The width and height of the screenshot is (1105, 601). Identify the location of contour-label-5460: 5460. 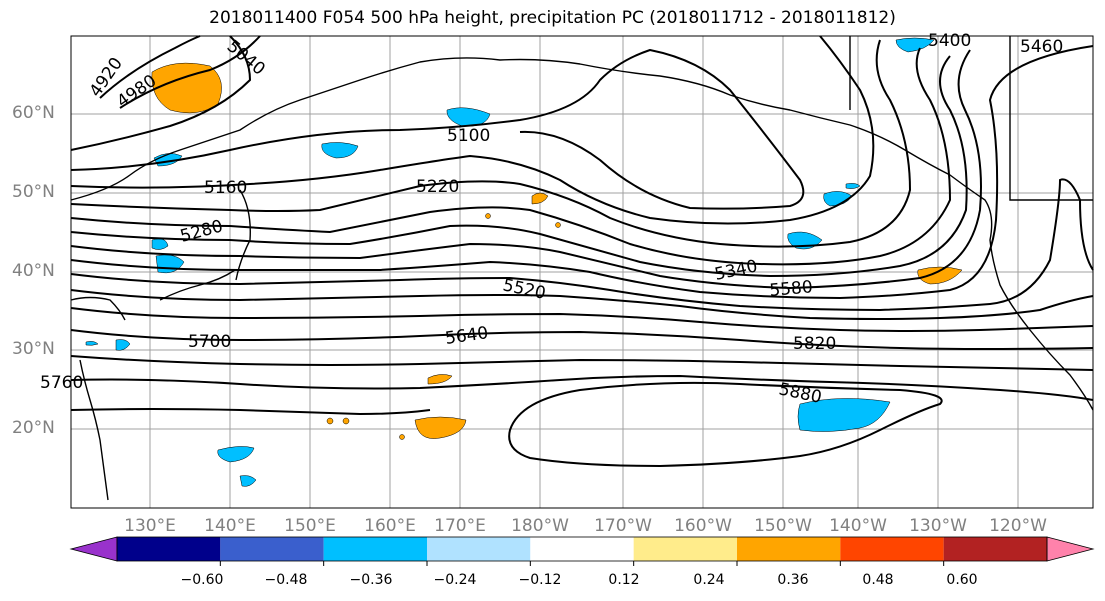
(1041, 47).